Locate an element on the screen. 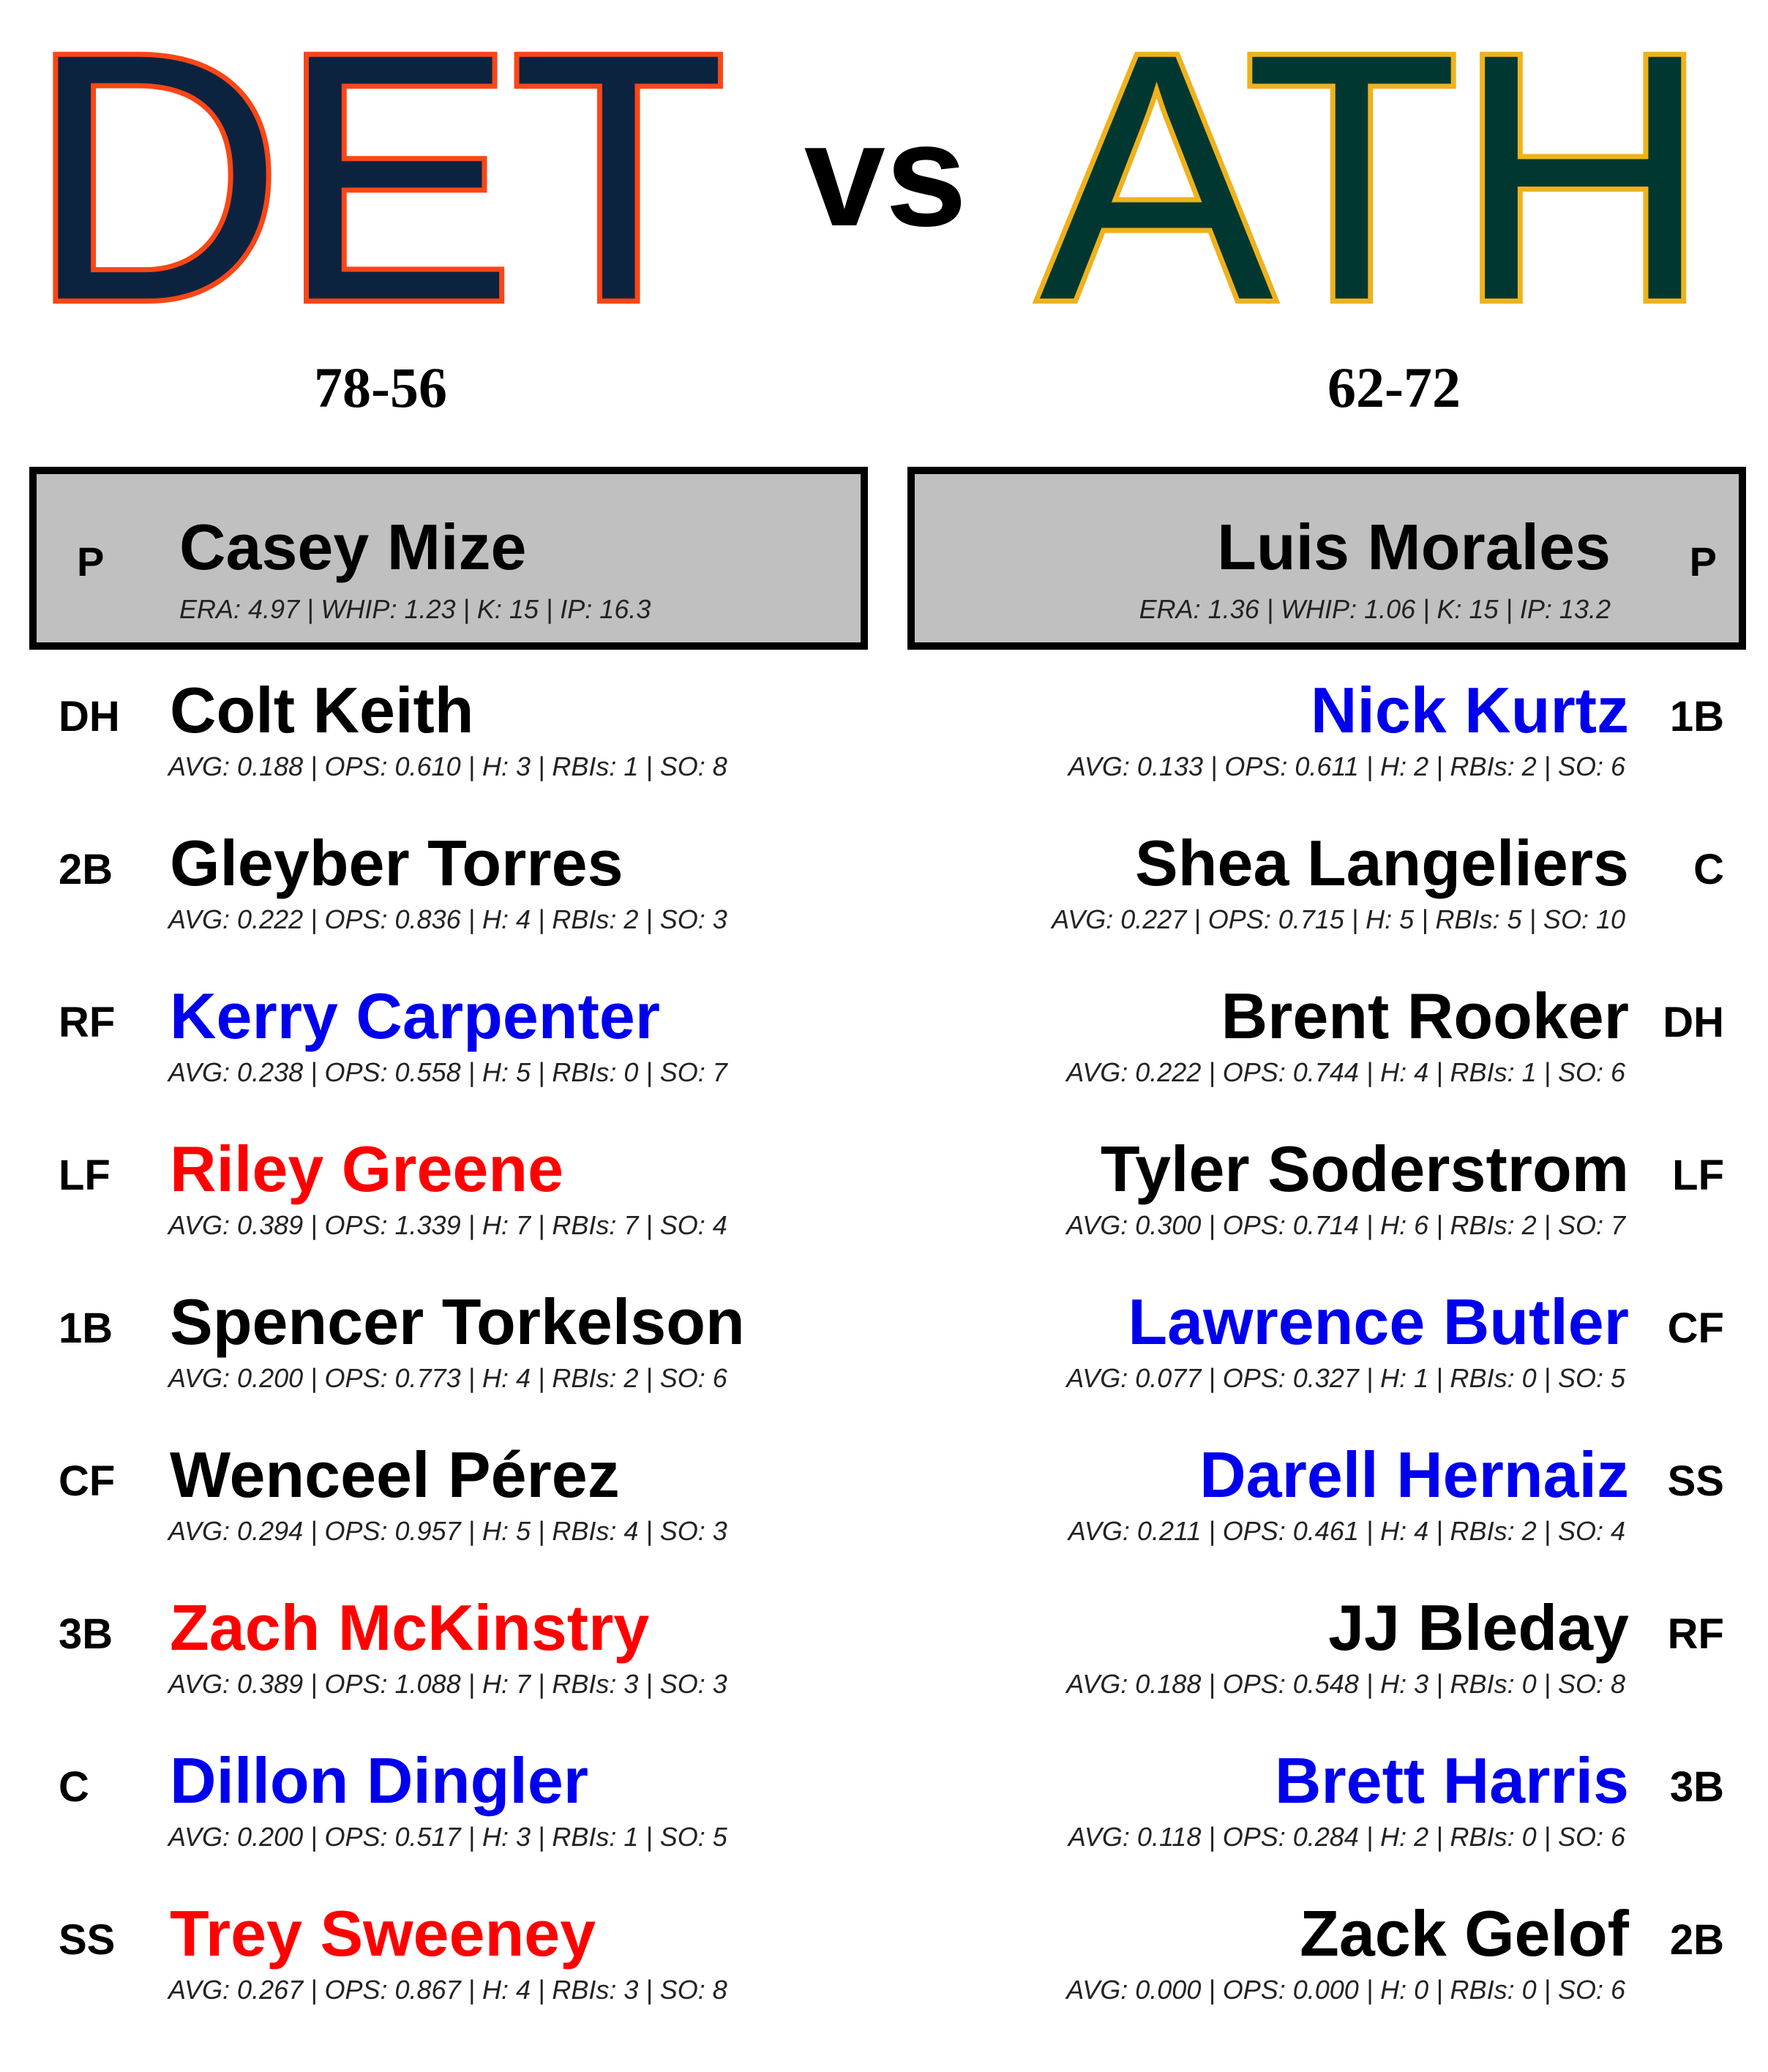  player-name: Nick Kurtz is located at coordinates (1469, 710).